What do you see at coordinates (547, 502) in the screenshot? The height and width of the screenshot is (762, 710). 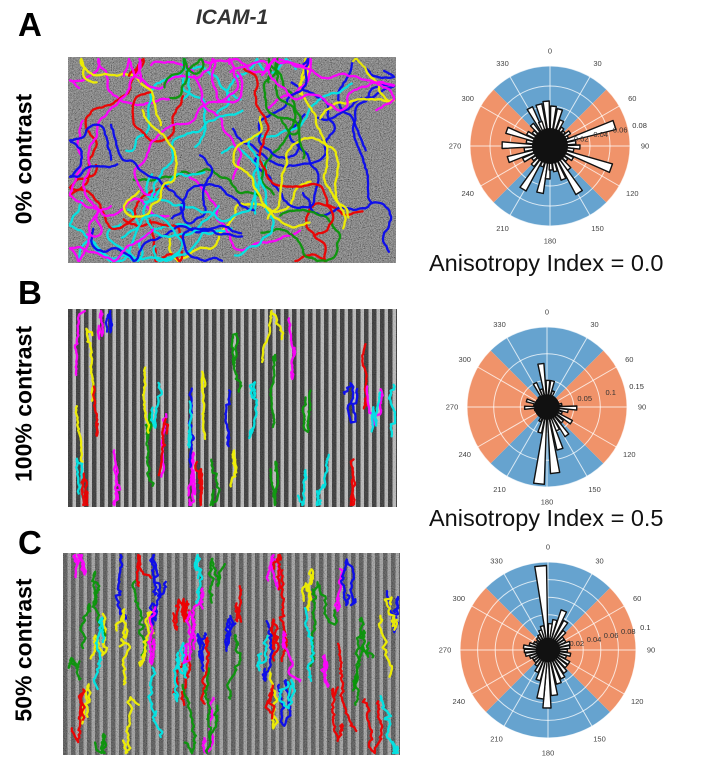 I see `rose-angle-tick-label: 180` at bounding box center [547, 502].